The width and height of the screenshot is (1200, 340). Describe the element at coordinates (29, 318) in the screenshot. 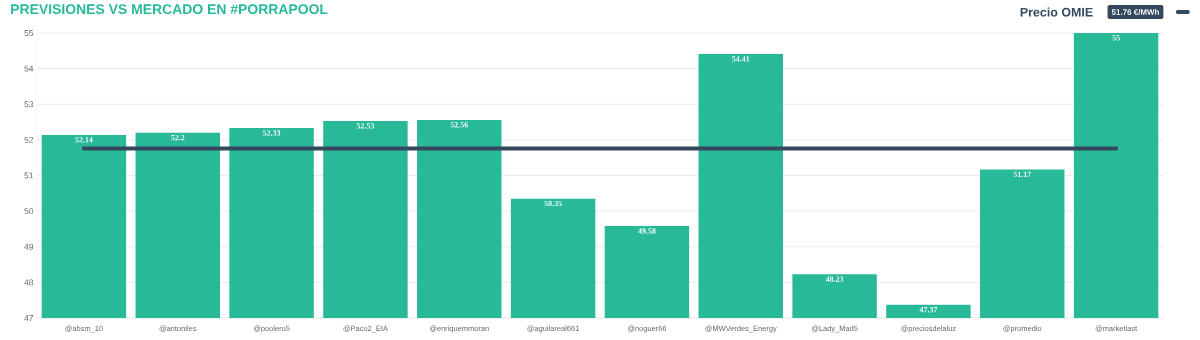

I see `y-tick-label: 47` at that location.